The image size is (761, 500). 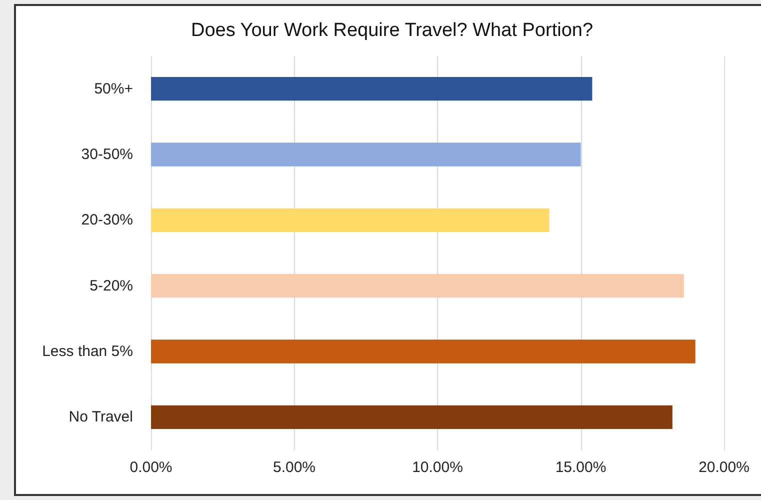 I want to click on y-tick-label: No Travel, so click(x=100, y=417).